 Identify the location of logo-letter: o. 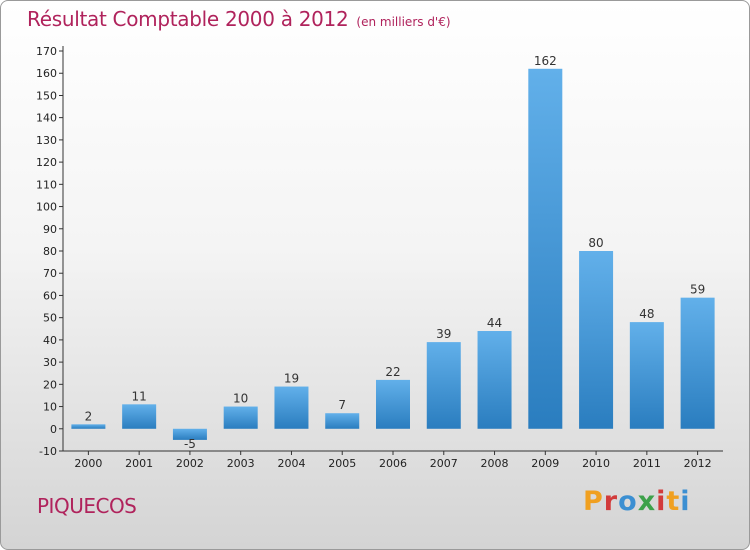
(628, 501).